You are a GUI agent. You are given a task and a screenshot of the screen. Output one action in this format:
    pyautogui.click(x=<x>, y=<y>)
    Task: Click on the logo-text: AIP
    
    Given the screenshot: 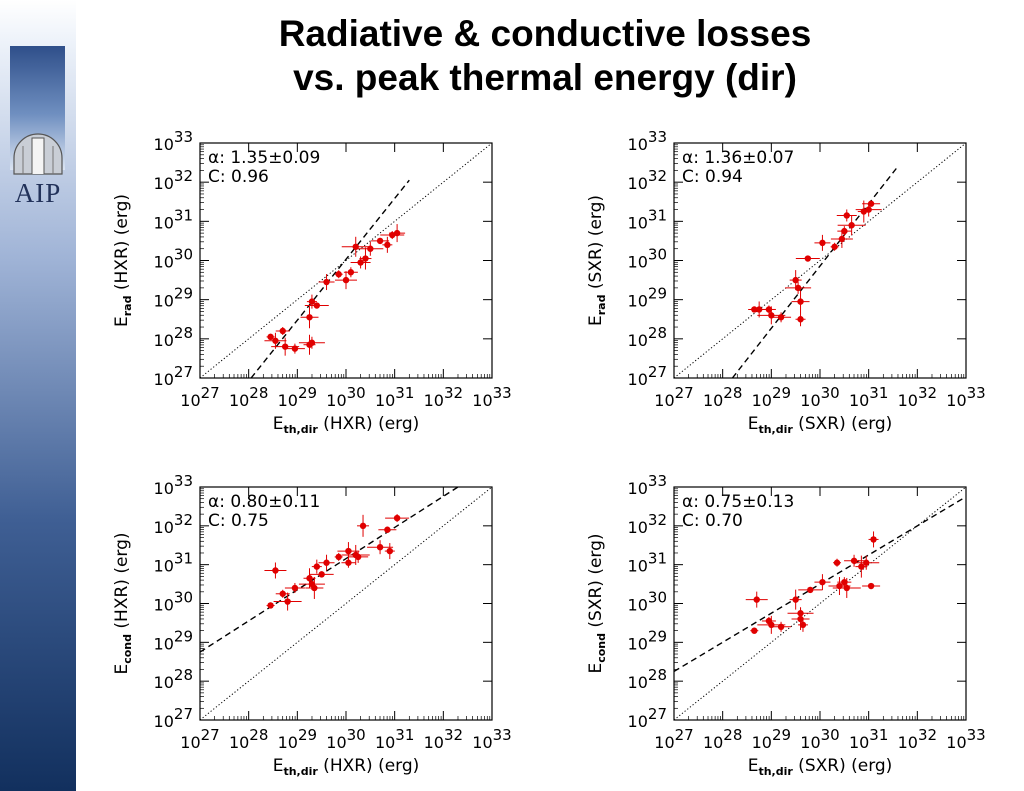 What is the action you would take?
    pyautogui.click(x=38, y=193)
    